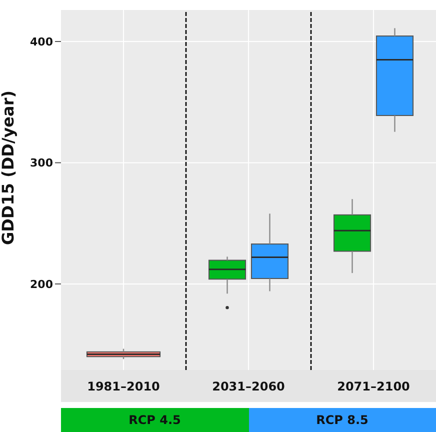 The height and width of the screenshot is (432, 436). What do you see at coordinates (42, 163) in the screenshot?
I see `y-tick-label: 300` at bounding box center [42, 163].